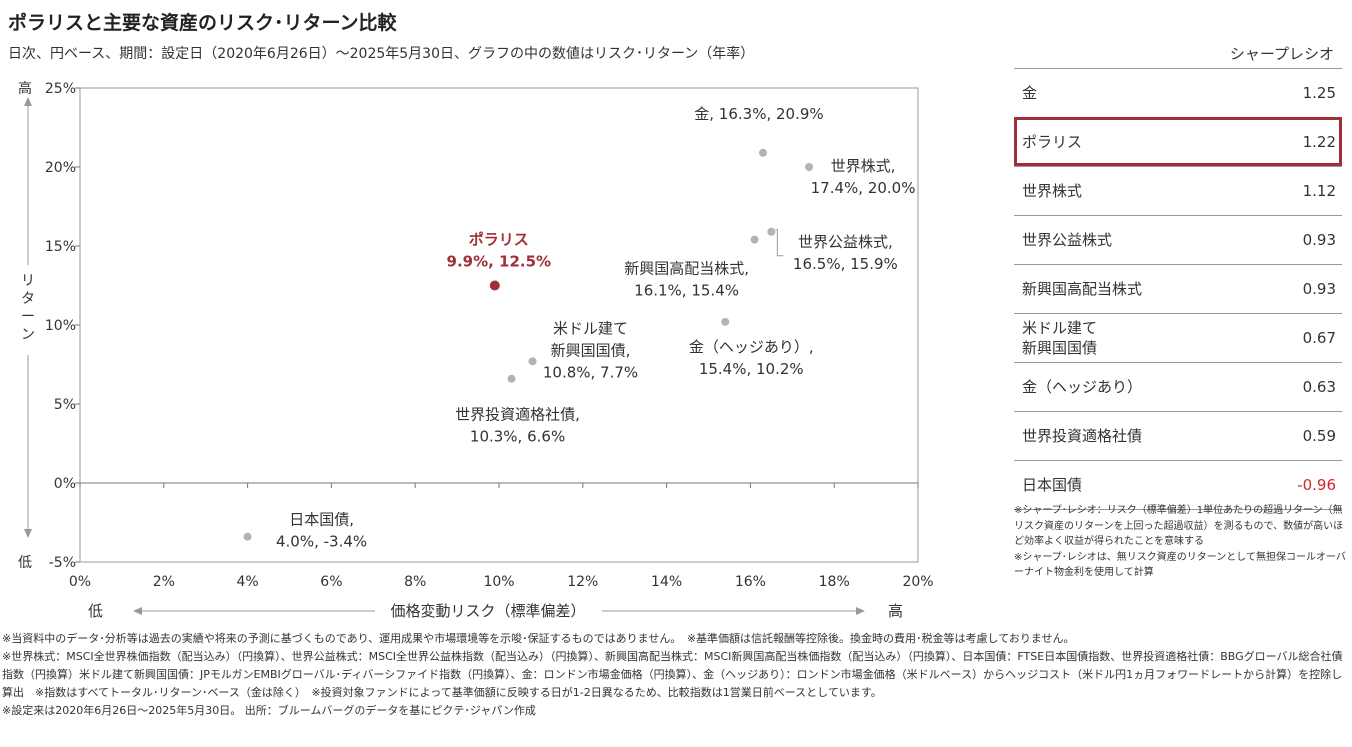 Image resolution: width=1352 pixels, height=747 pixels. What do you see at coordinates (1178, 92) in the screenshot?
I see `sharpe-row: 金 1.25` at bounding box center [1178, 92].